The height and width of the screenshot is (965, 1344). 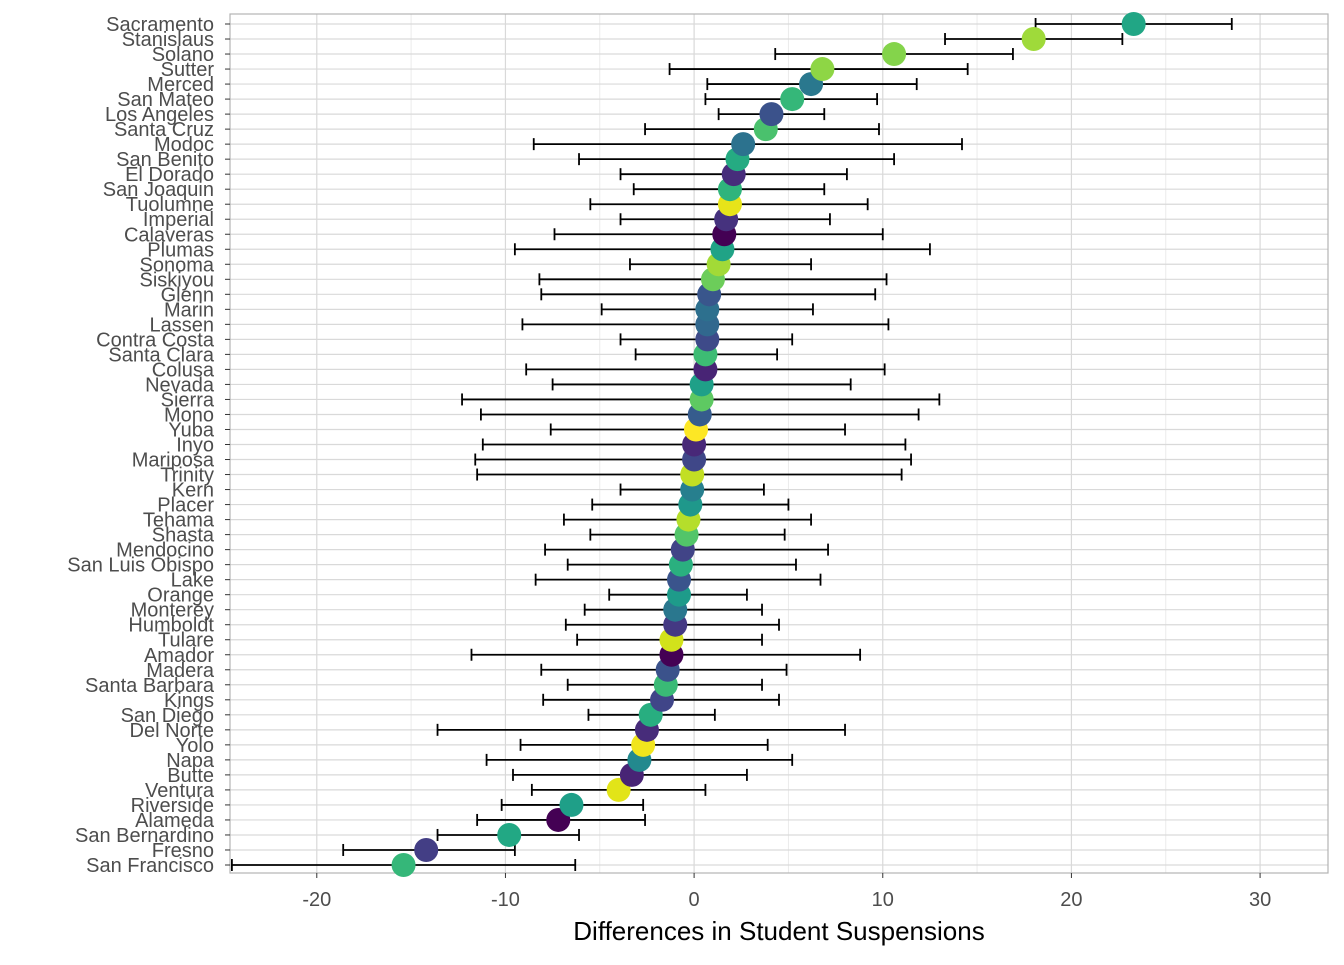 What do you see at coordinates (140, 566) in the screenshot?
I see `county-label: San Luis Obispo` at bounding box center [140, 566].